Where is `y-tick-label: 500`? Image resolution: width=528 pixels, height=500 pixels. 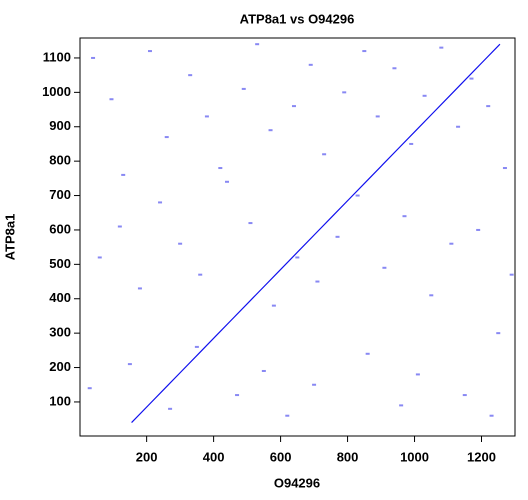 y-tick-label: 500 is located at coordinates (60, 263).